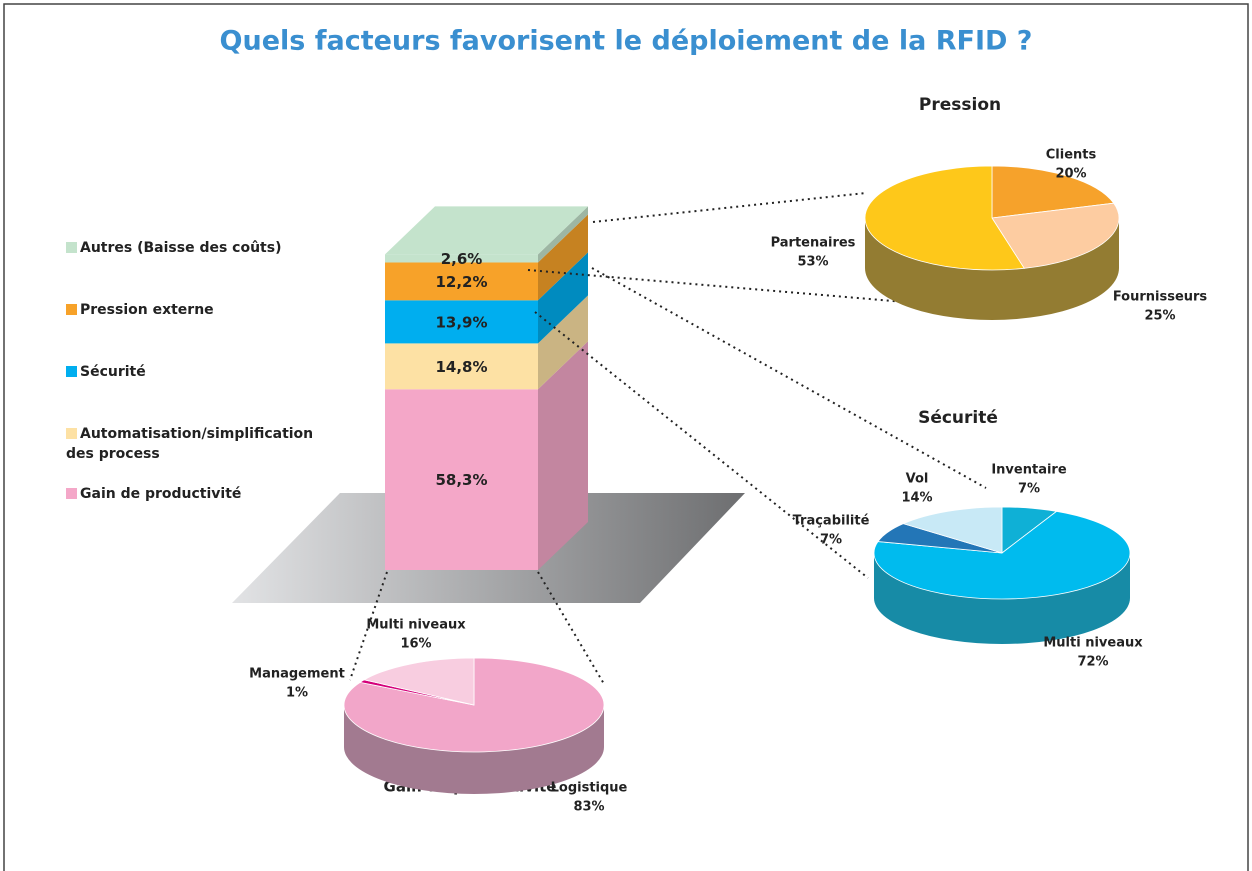  Describe the element at coordinates (916, 498) in the screenshot. I see `pie-value: 14%` at that location.